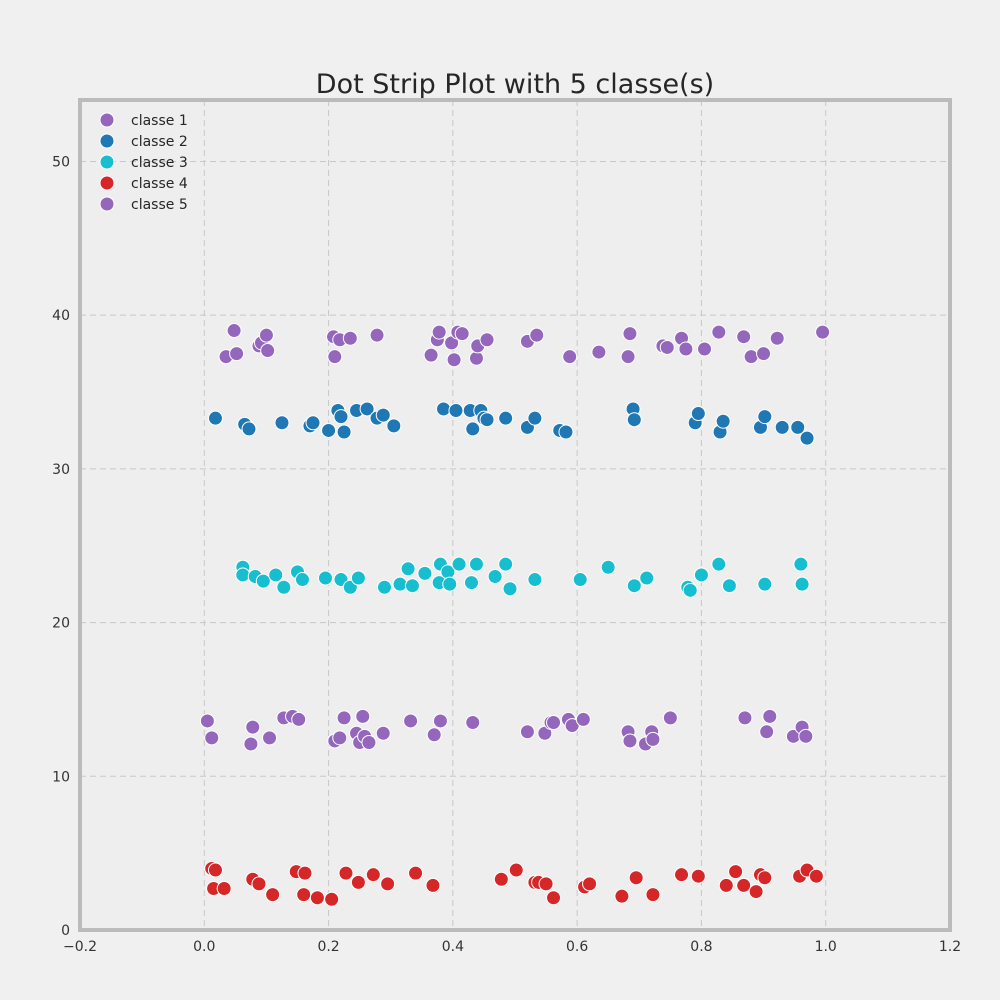 Image resolution: width=1000 pixels, height=1000 pixels. Describe the element at coordinates (65, 931) in the screenshot. I see `y-tick-label: 0` at that location.